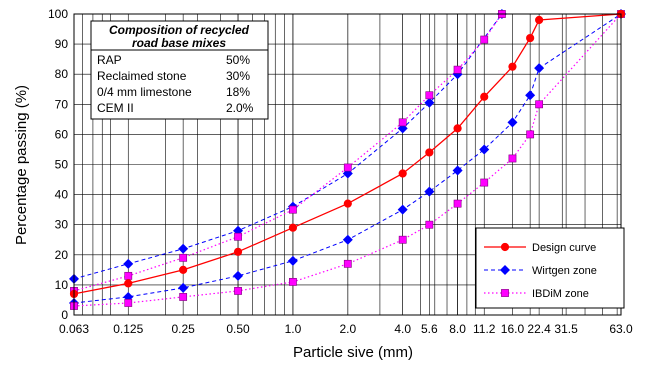 Image resolution: width=658 pixels, height=365 pixels. What do you see at coordinates (347, 329) in the screenshot?
I see `x-tick-label: 2.0` at bounding box center [347, 329].